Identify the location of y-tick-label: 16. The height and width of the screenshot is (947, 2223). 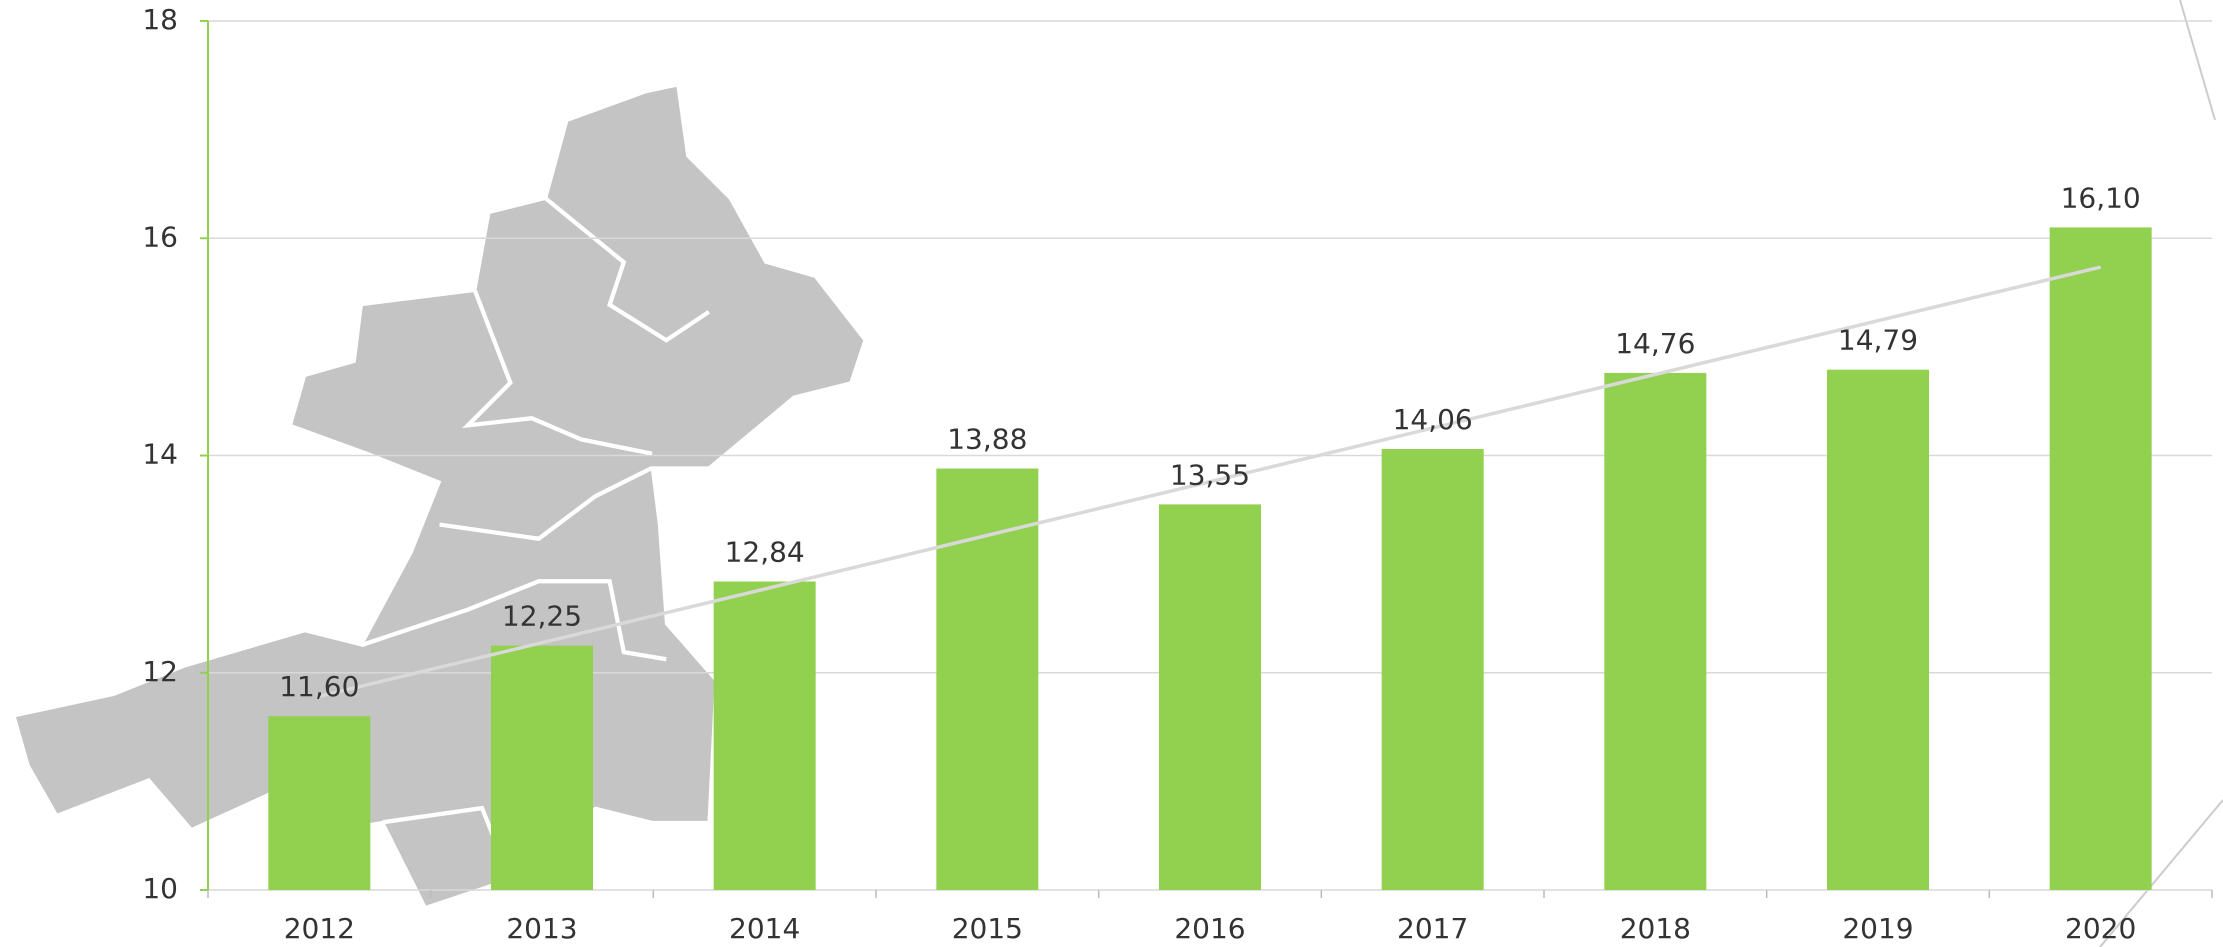
(160, 236).